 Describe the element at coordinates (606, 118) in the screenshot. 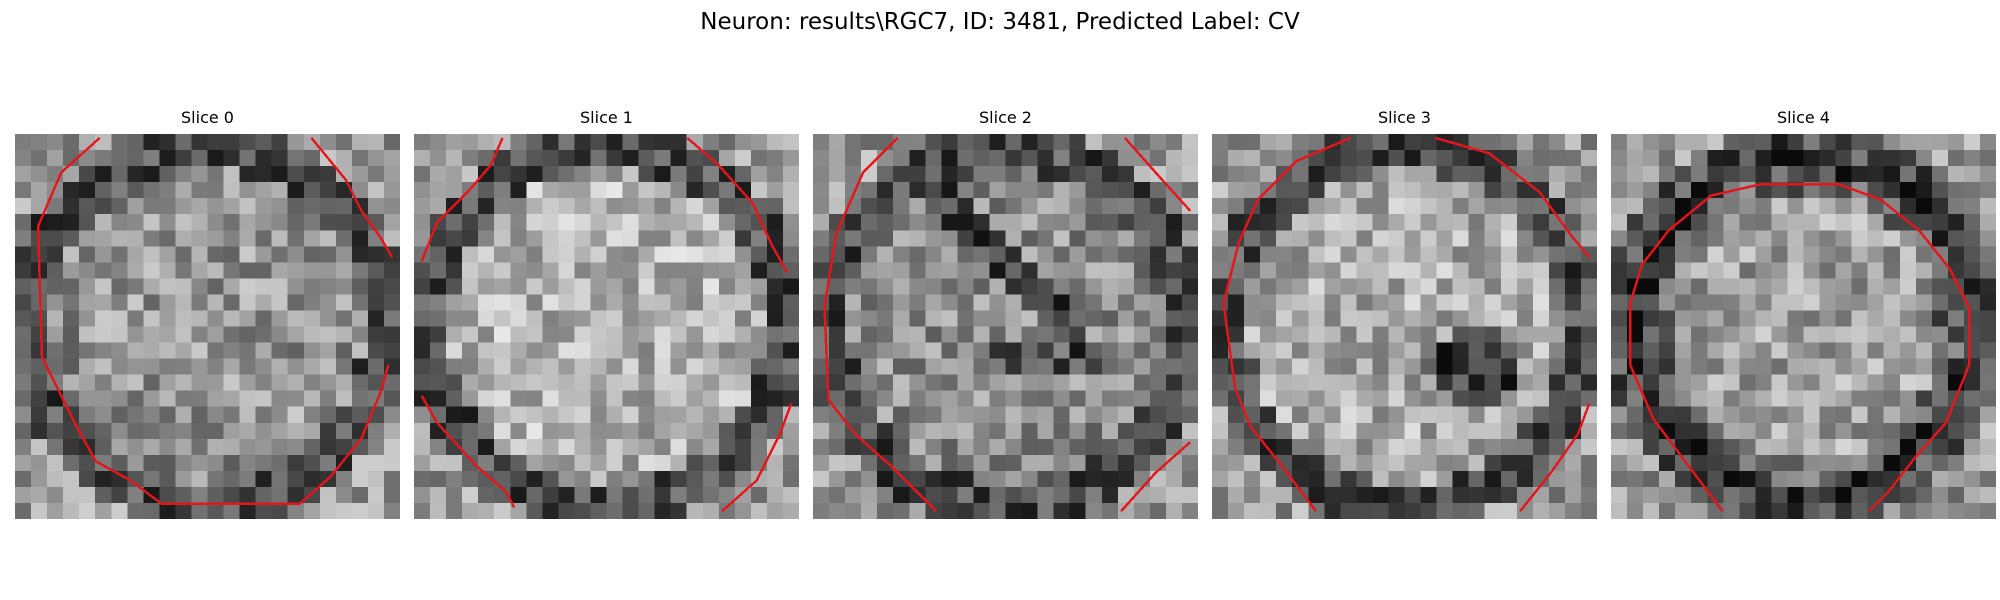

I see `slice-title: Slice 1` at that location.